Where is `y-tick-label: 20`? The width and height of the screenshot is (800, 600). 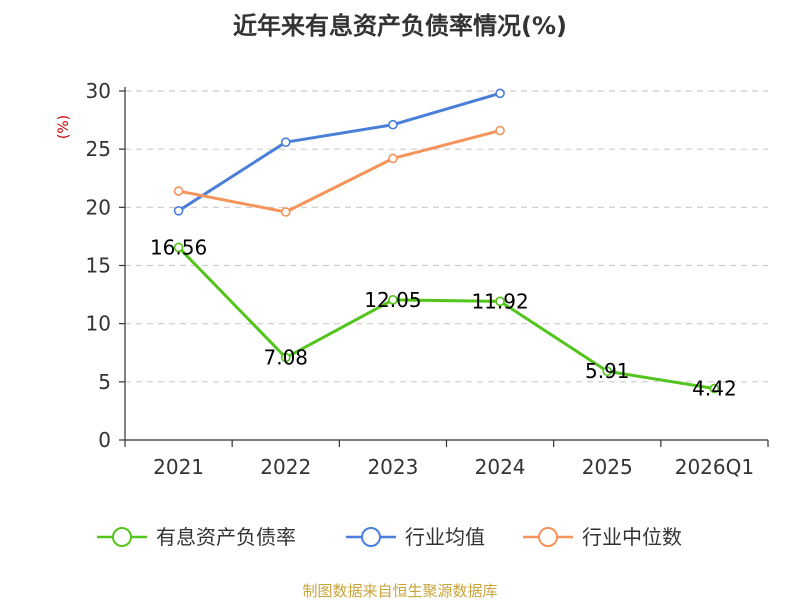
y-tick-label: 20 is located at coordinates (98, 207).